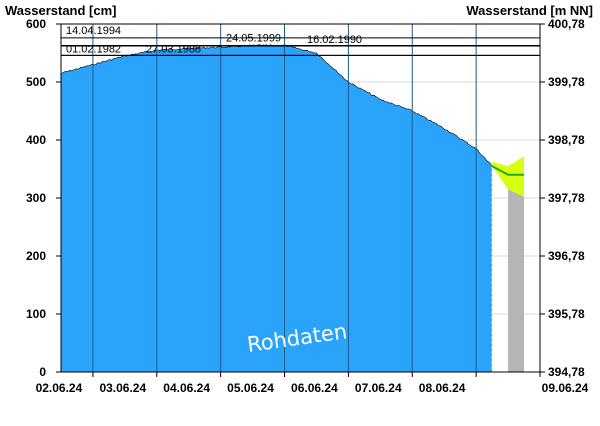 The width and height of the screenshot is (600, 426). Describe the element at coordinates (173, 49) in the screenshot. I see `ref-label-27.03.1988: 27.03.1988` at that location.